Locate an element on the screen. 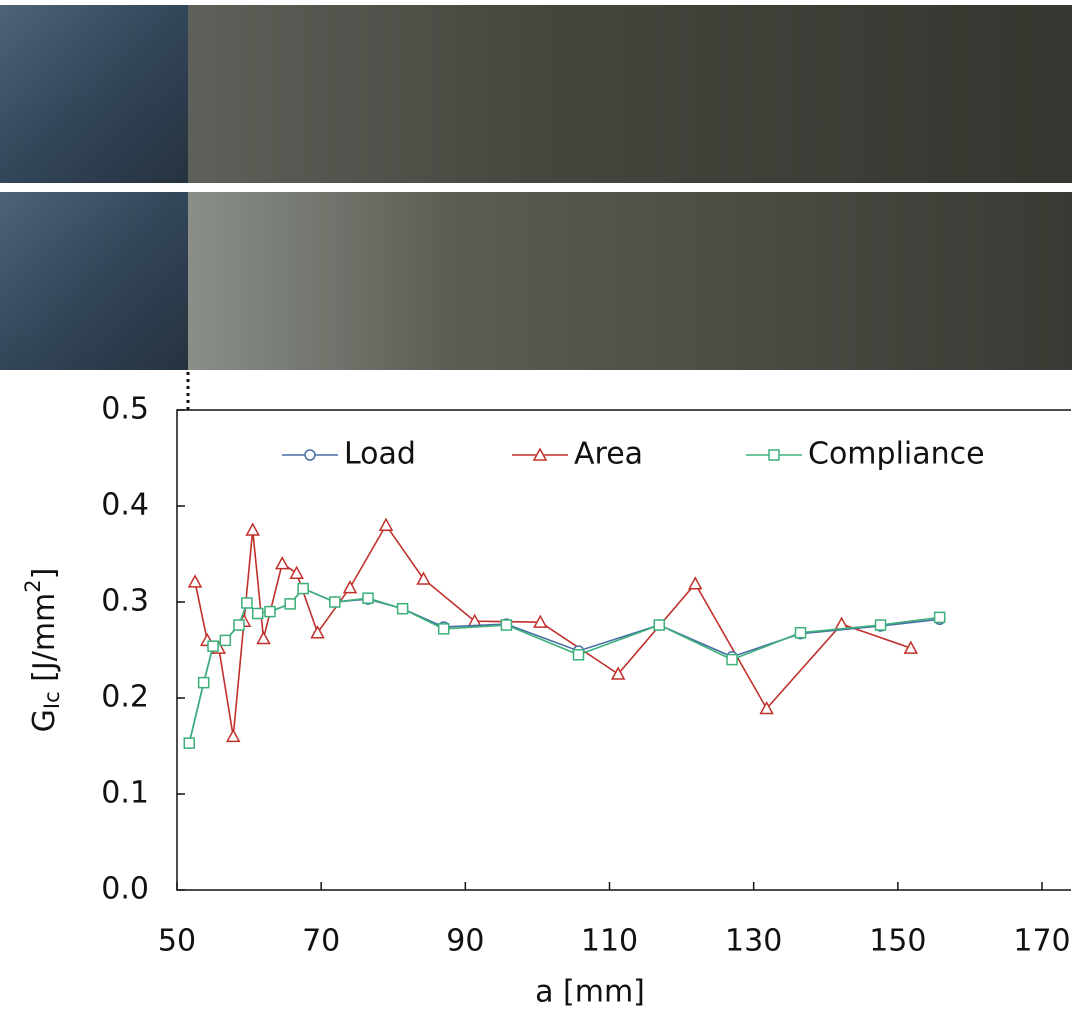 The width and height of the screenshot is (1072, 1015). x-tick-label: 110 is located at coordinates (609, 941).